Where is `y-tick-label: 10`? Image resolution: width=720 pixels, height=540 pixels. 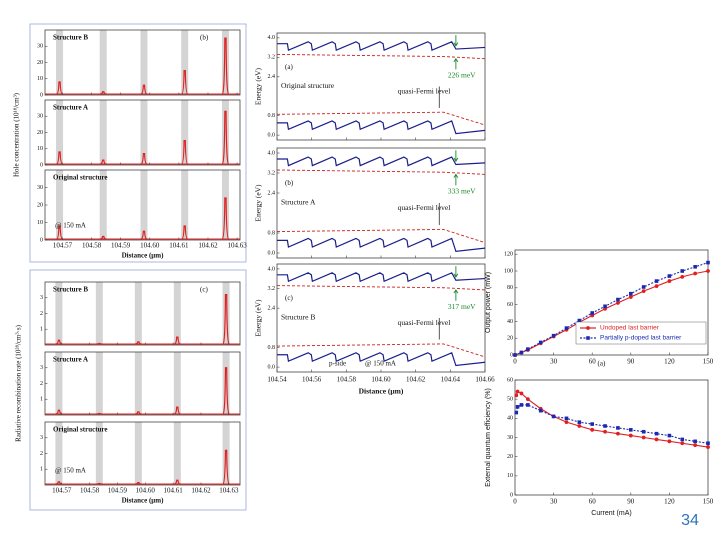 y-tick-label: 10 is located at coordinates (40, 223).